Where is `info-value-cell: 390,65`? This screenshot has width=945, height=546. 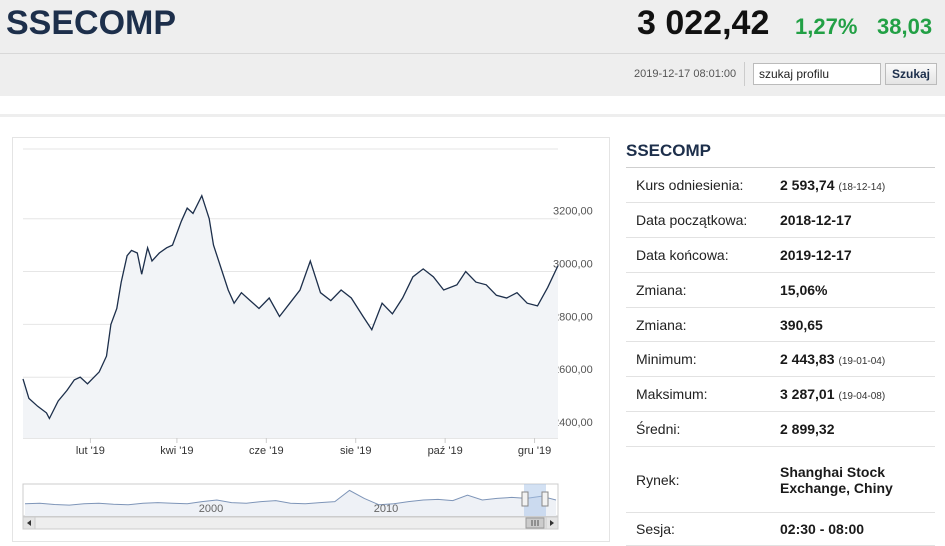
info-value-cell: 390,65 is located at coordinates (857, 325).